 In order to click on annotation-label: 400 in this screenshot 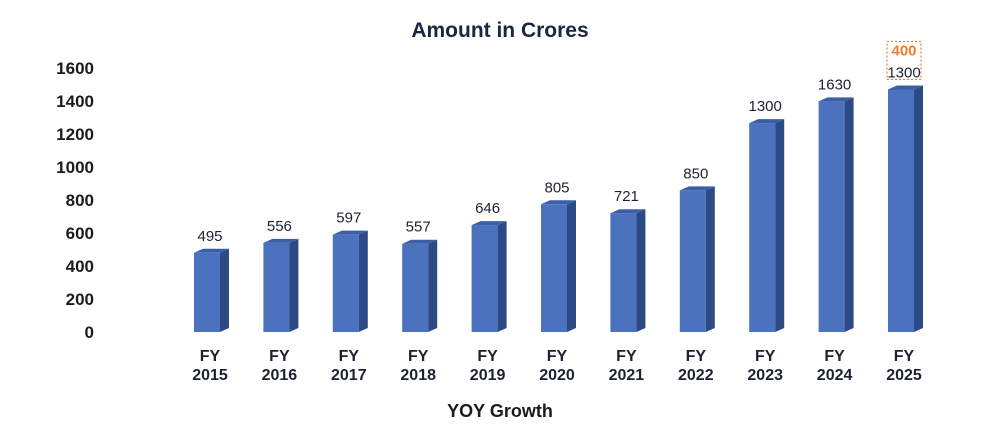, I will do `click(903, 50)`.